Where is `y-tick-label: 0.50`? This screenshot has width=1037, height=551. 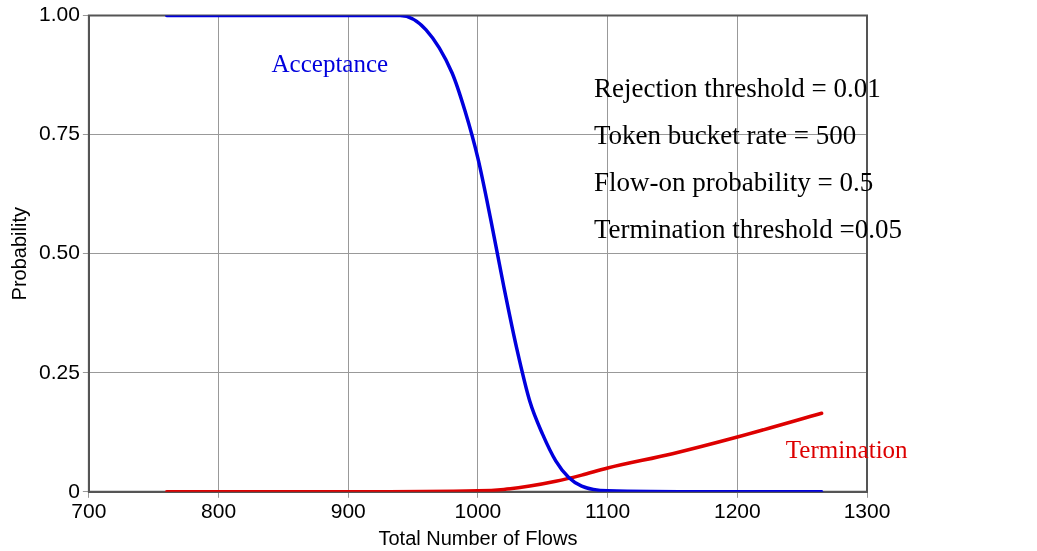 y-tick-label: 0.50 is located at coordinates (59, 252).